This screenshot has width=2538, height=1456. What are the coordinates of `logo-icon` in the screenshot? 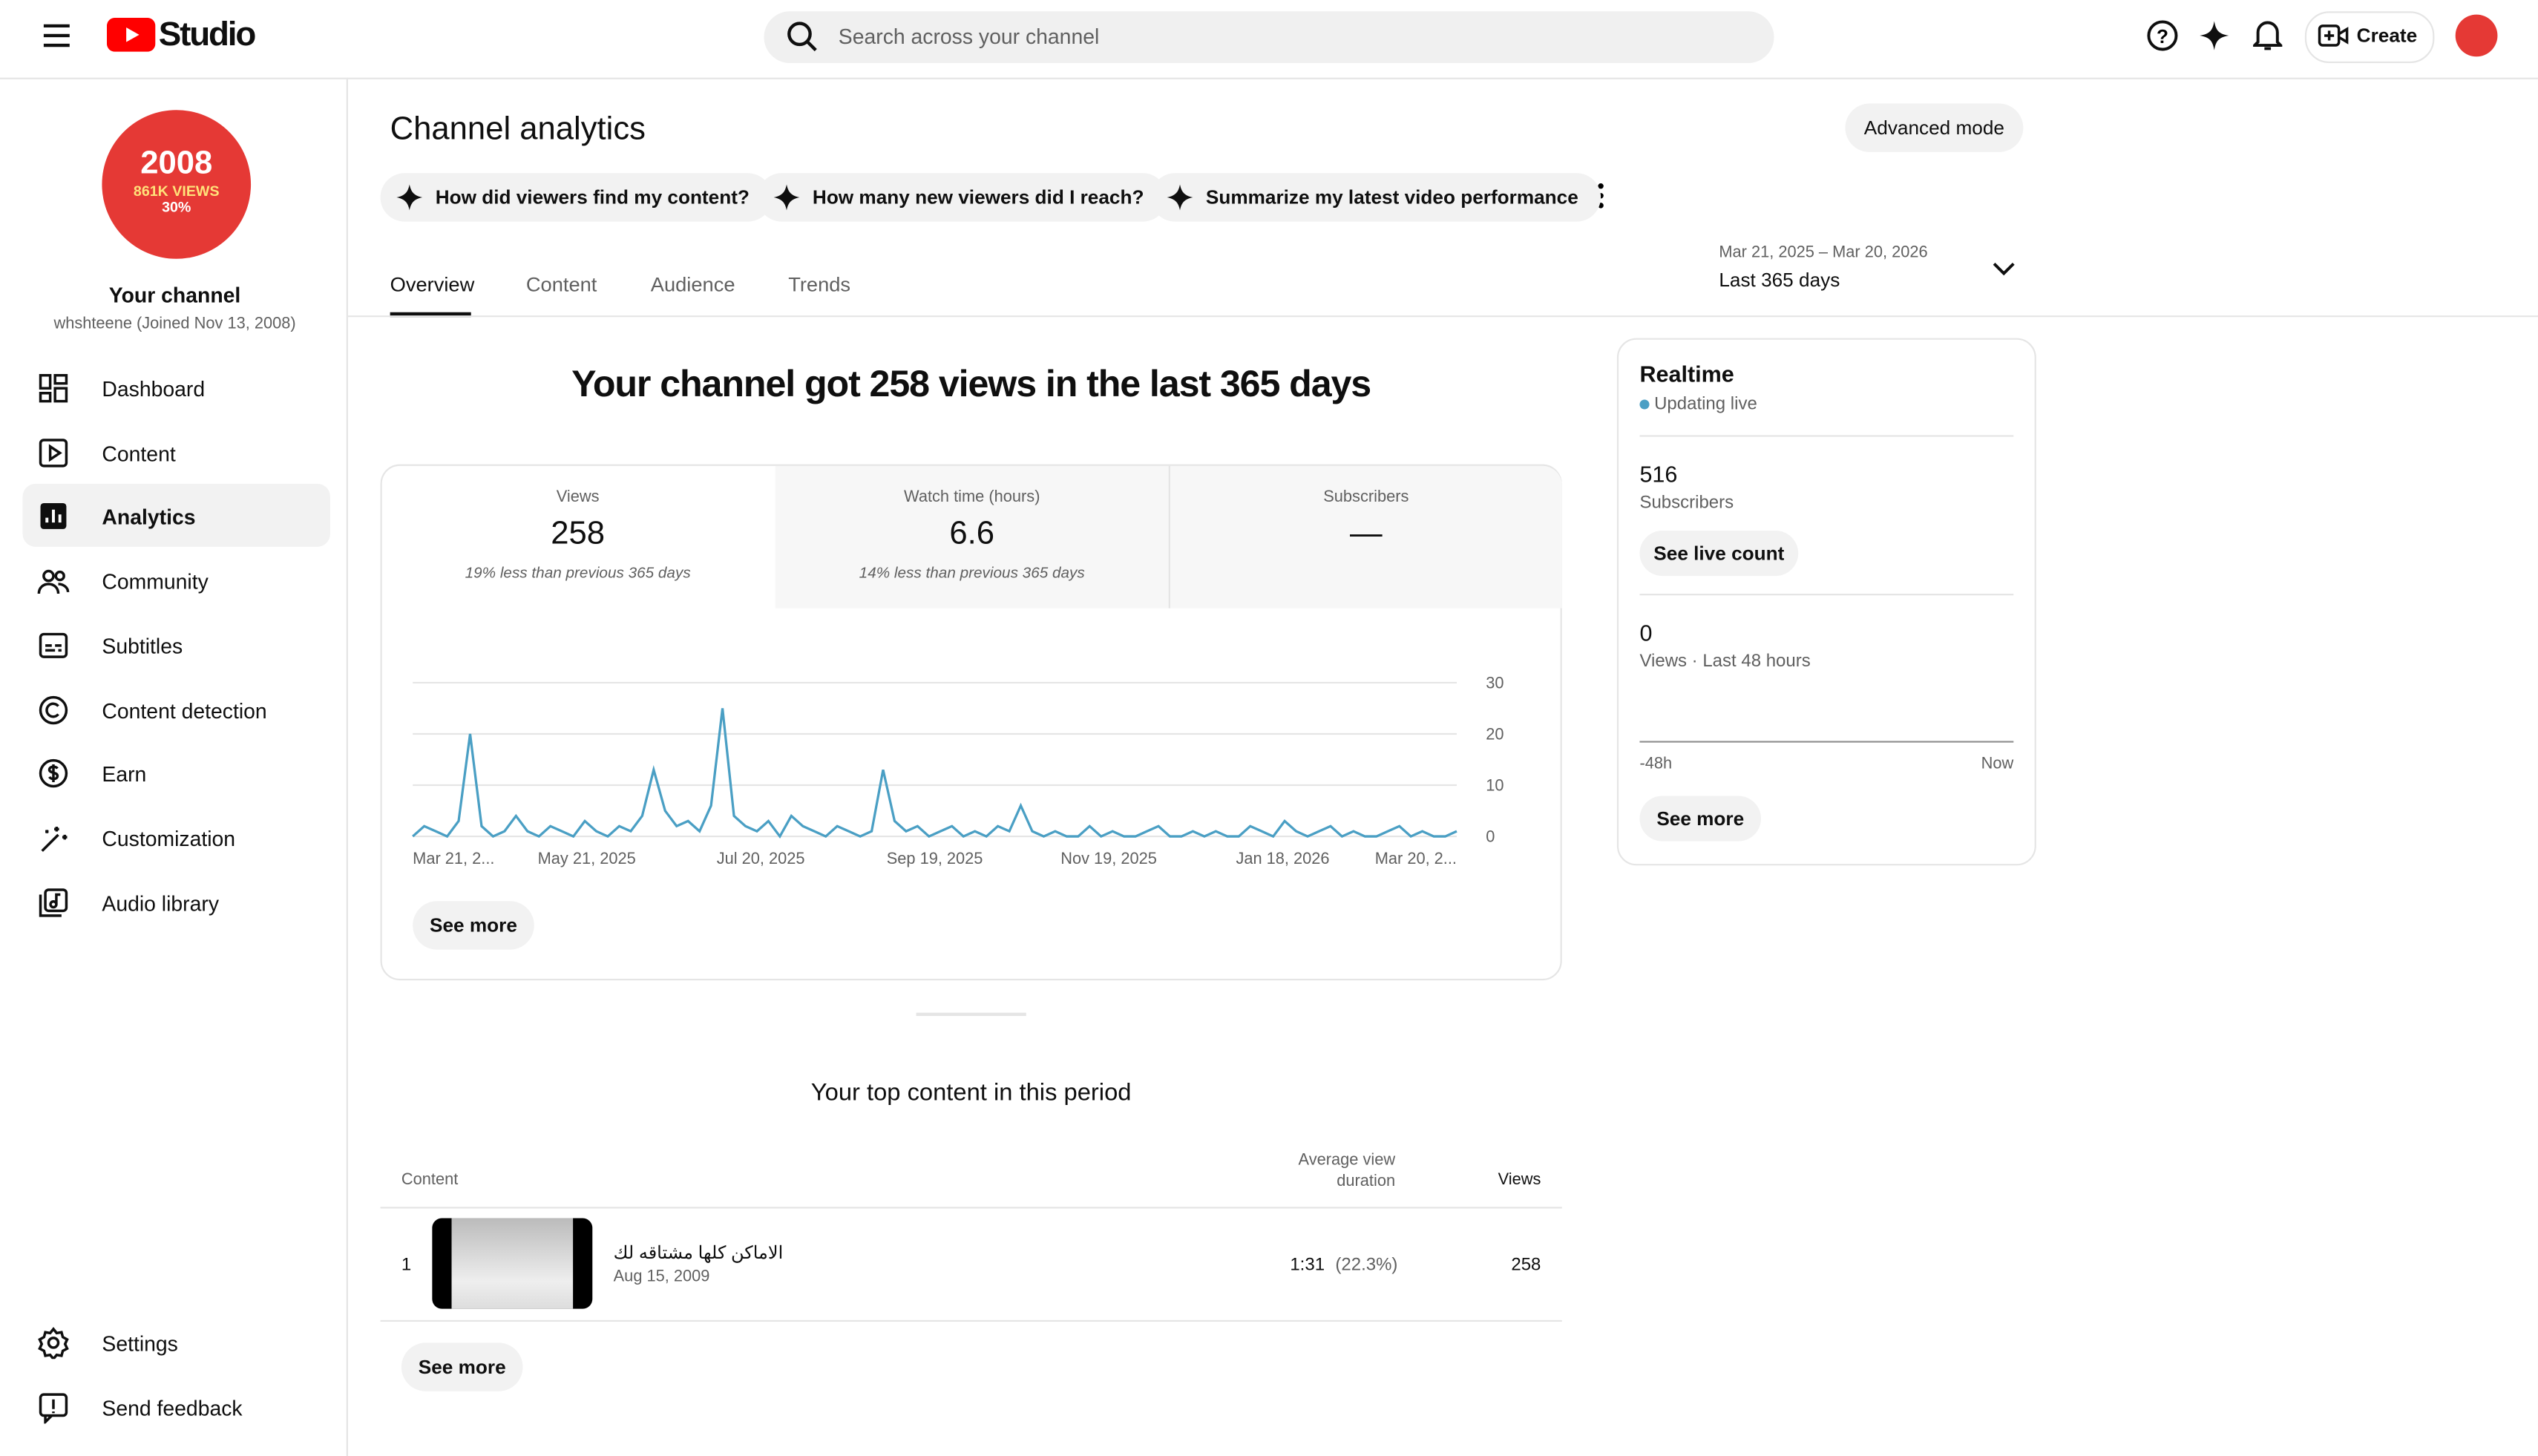 It's located at (131, 34).